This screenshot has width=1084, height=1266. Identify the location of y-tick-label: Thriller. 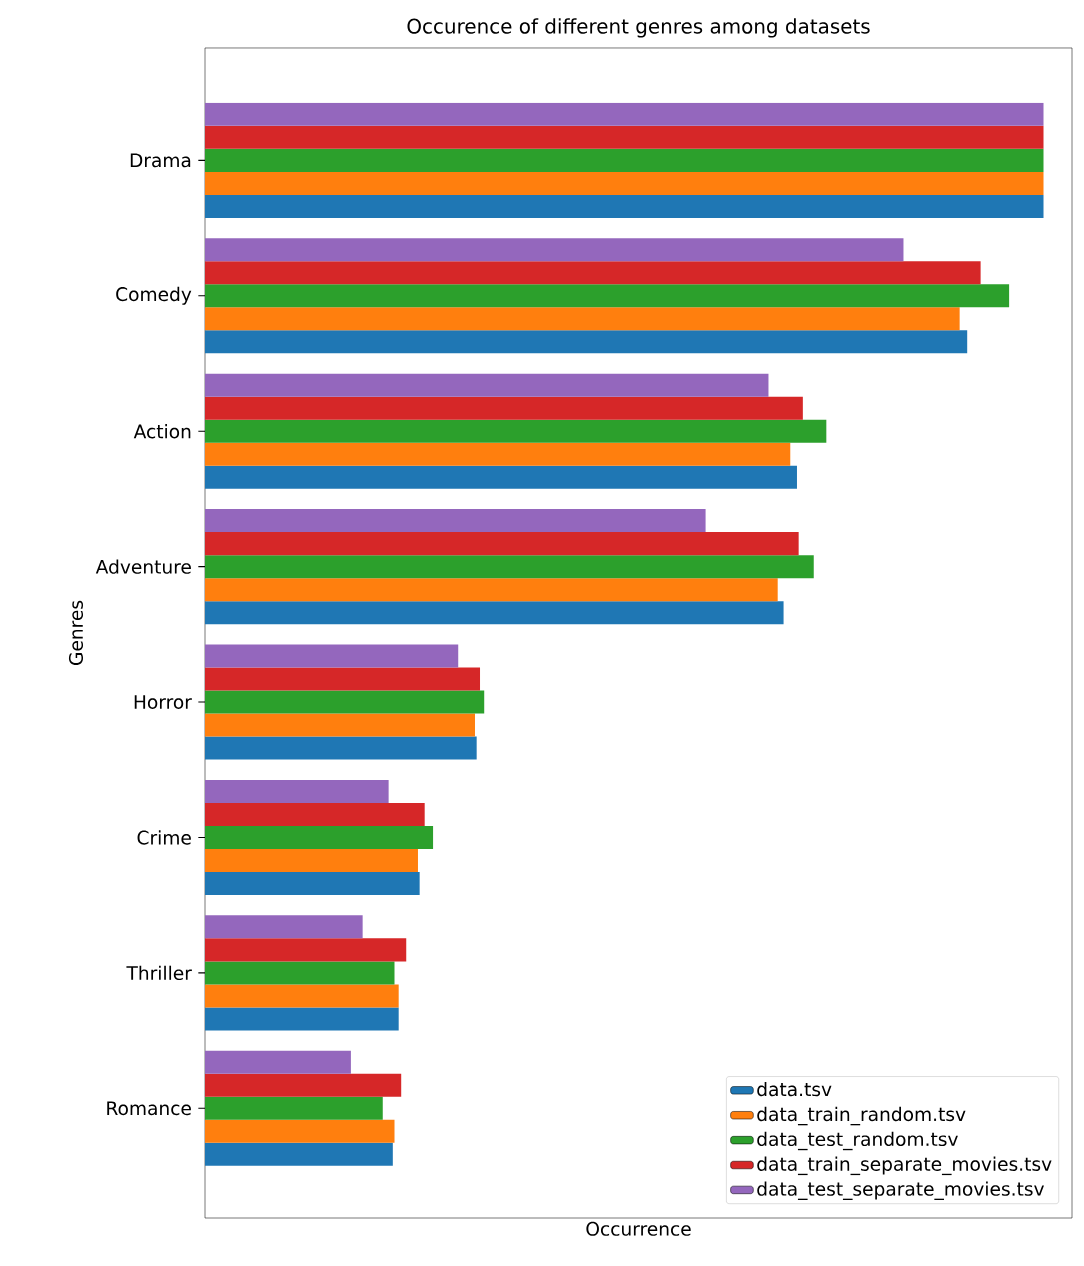
(159, 973).